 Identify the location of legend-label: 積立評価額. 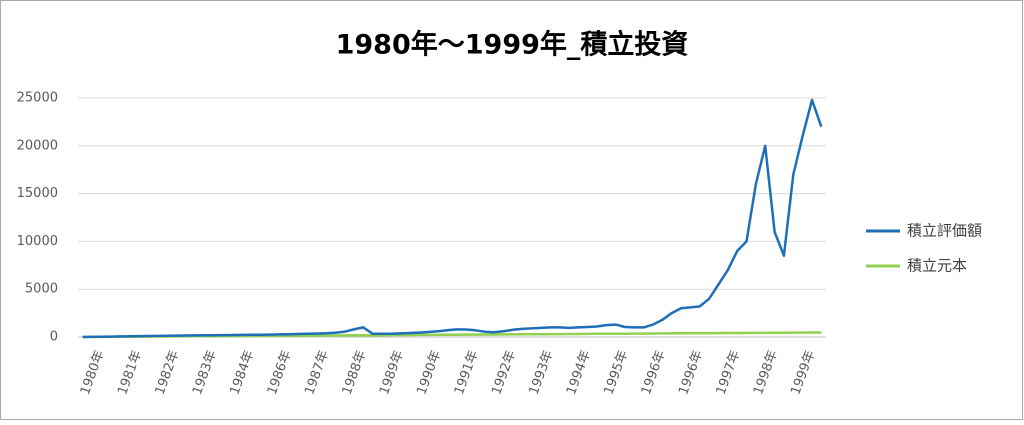
(944, 231).